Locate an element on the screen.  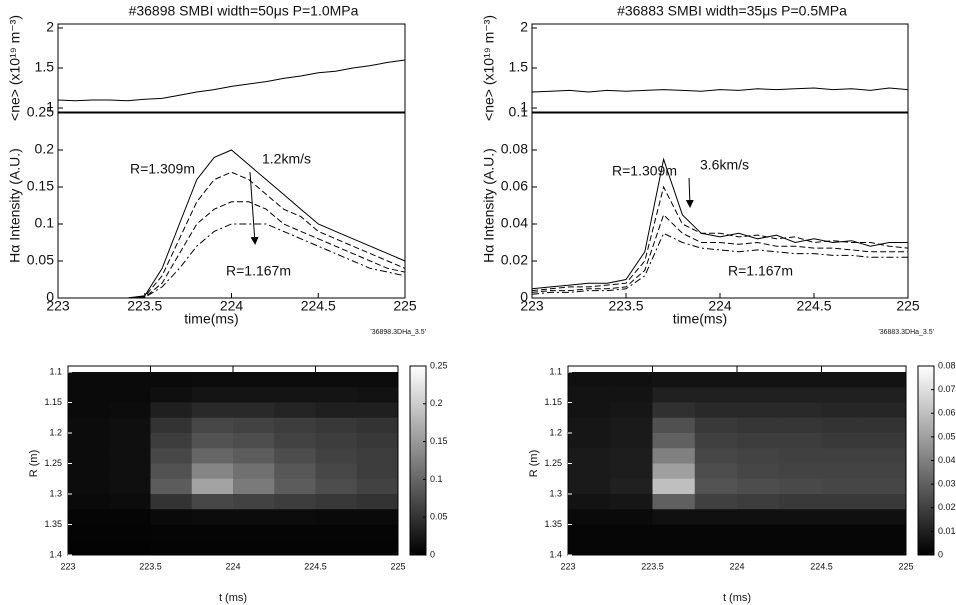
colorbar-tick-label: 0.03 is located at coordinates (947, 484).